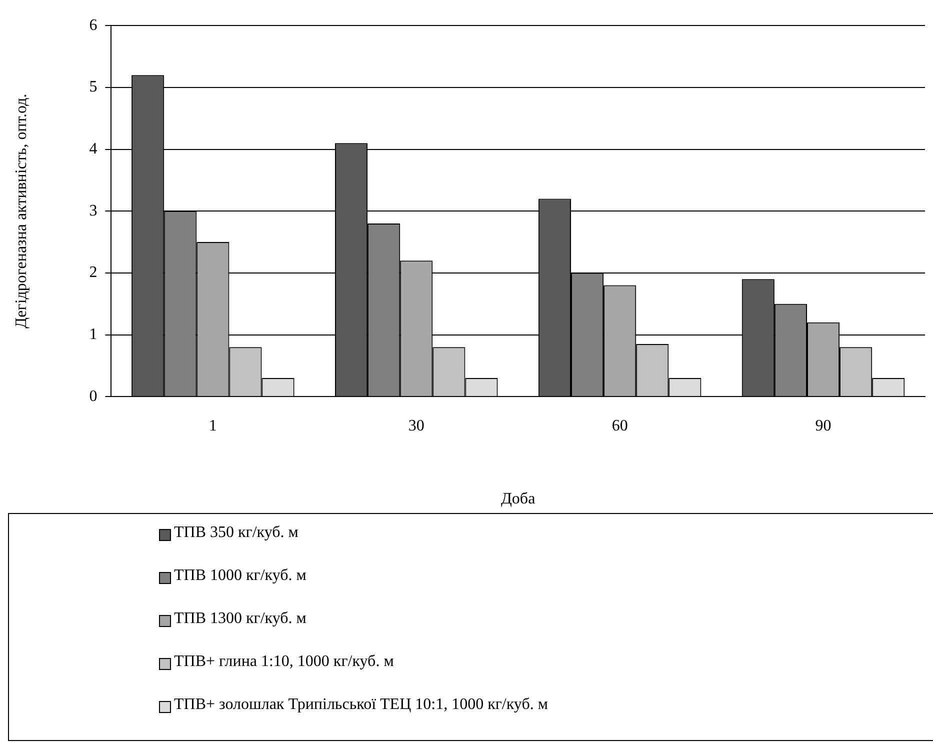 Image resolution: width=933 pixels, height=742 pixels. I want to click on y-tick-label: 1, so click(93, 334).